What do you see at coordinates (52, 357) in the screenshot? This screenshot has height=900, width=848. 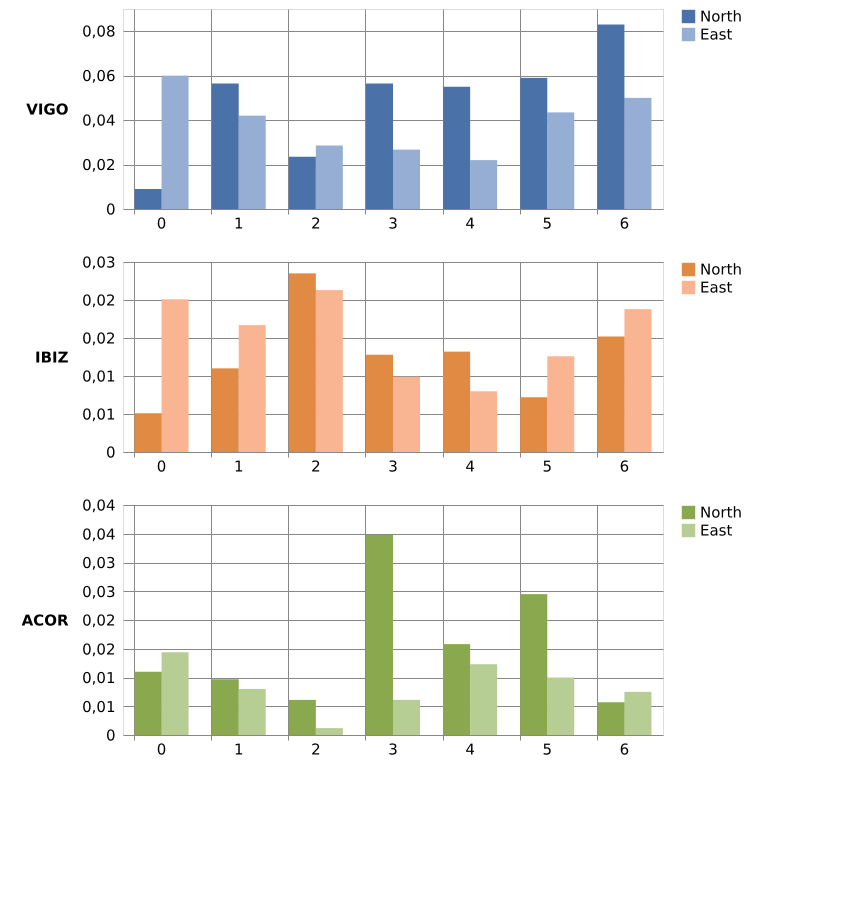 I see `y-axis-title: IBIZ` at bounding box center [52, 357].